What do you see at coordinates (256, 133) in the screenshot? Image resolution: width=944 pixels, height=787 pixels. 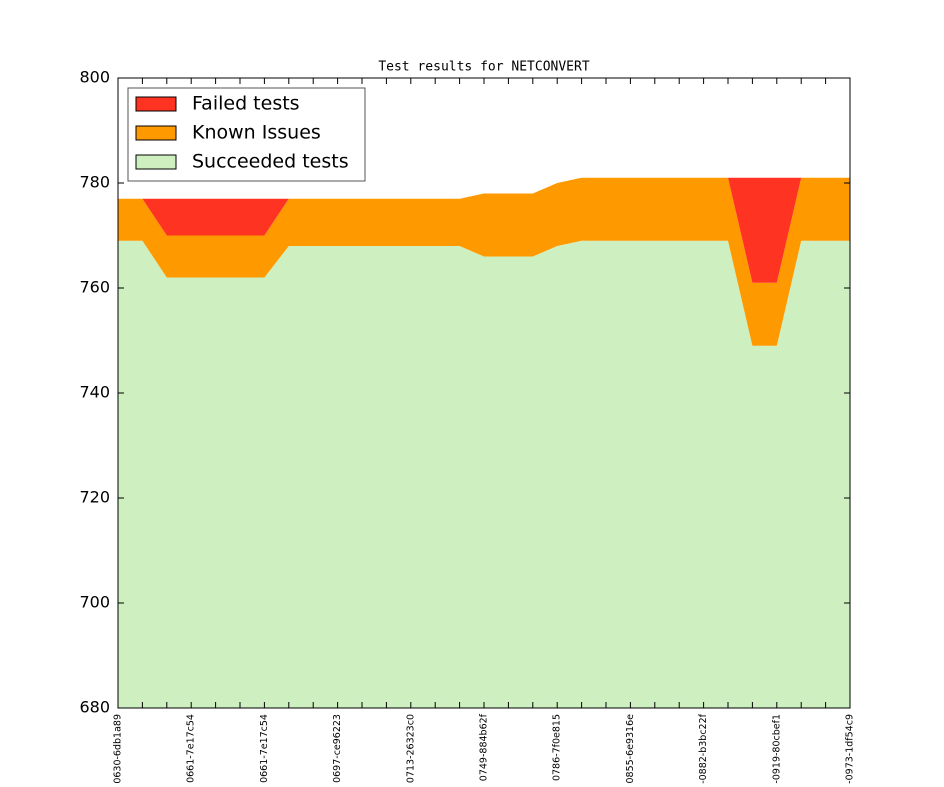 I see `legend-label: Known Issues` at bounding box center [256, 133].